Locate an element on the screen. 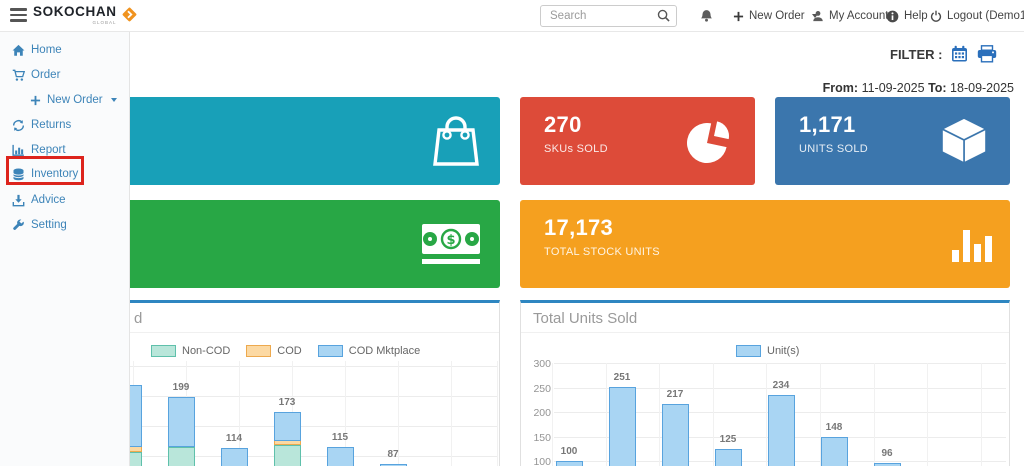  legend-label: COD Mktplace is located at coordinates (384, 351).